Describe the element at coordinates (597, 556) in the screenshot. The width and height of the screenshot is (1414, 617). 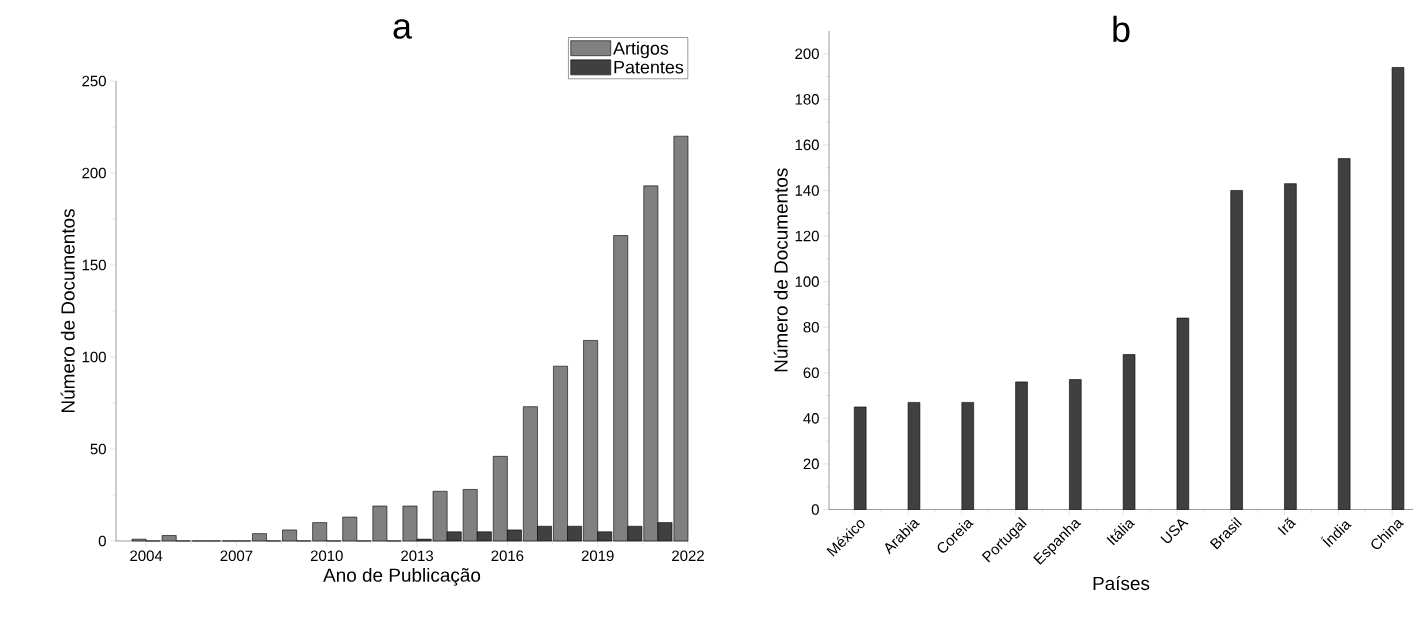
I see `x-tick-label: 2019` at that location.